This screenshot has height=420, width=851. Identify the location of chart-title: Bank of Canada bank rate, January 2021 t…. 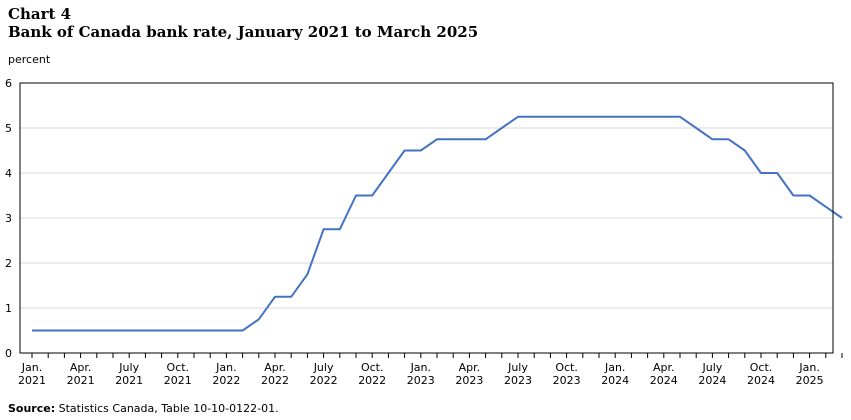
(243, 32).